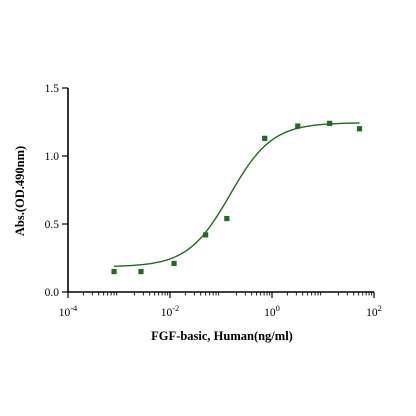 This screenshot has height=416, width=416. Describe the element at coordinates (52, 89) in the screenshot. I see `y-tick-label: 1.5` at that location.